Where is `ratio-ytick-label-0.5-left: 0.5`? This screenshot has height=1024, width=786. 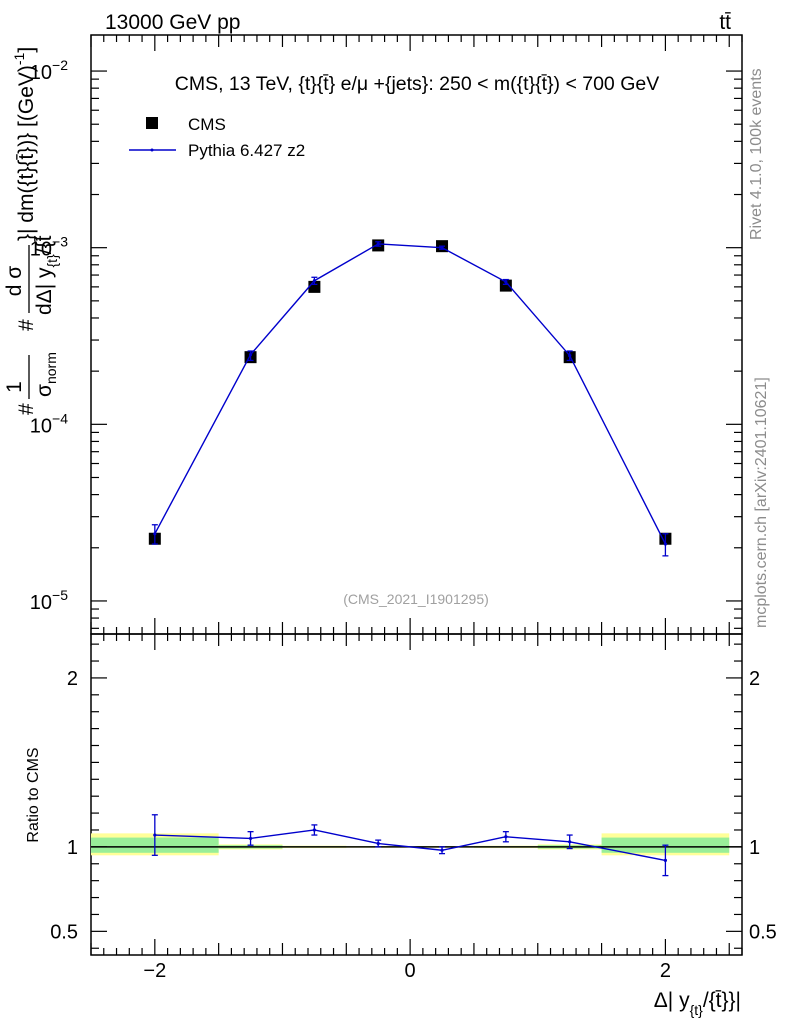 ratio-ytick-label-0.5-left: 0.5 is located at coordinates (64, 932).